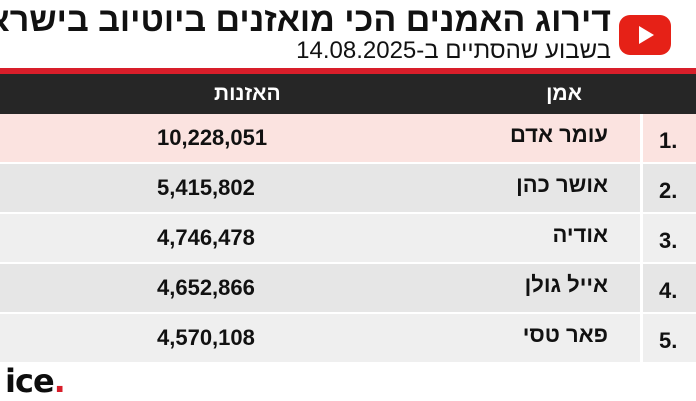  Describe the element at coordinates (565, 334) in the screenshot. I see `artist-name: פאר טסי` at that location.